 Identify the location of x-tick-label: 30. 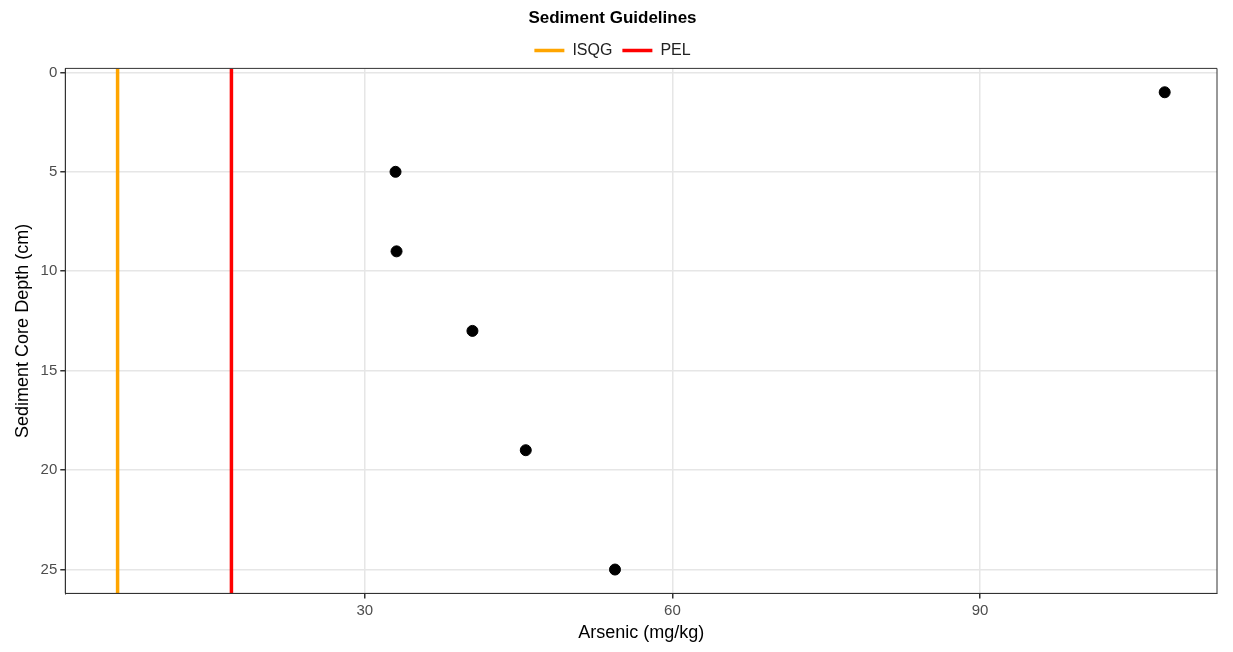
(365, 609).